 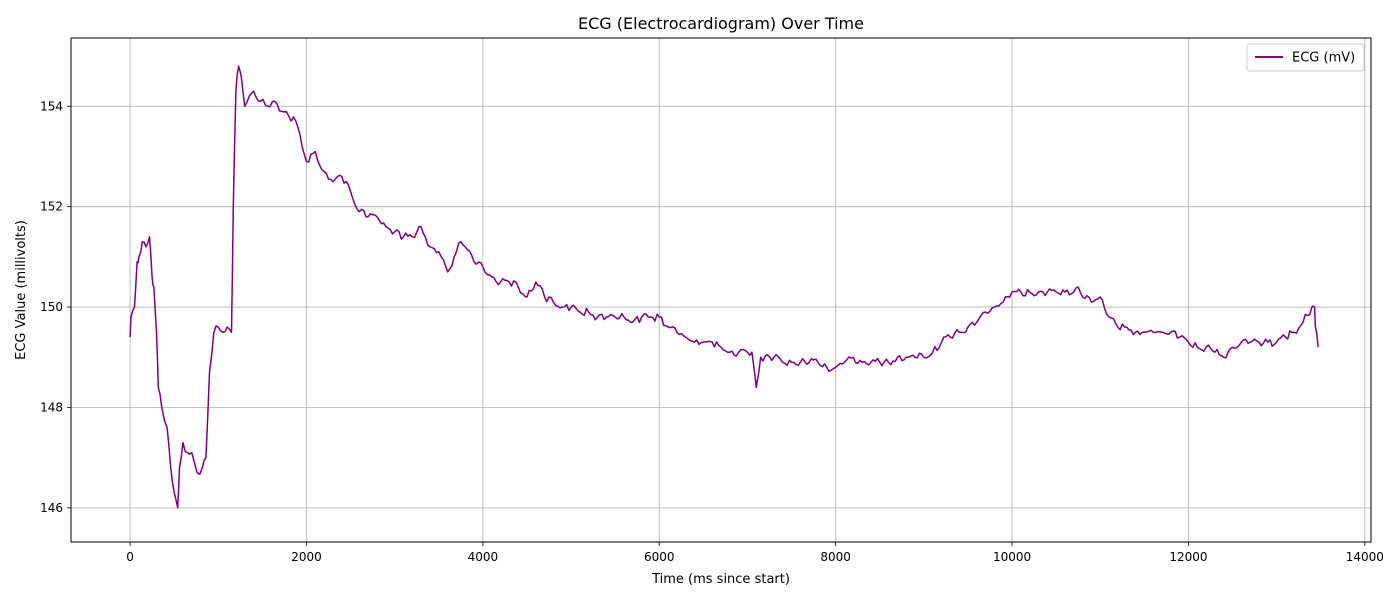 I want to click on x-tick-label: 8000, so click(x=835, y=557).